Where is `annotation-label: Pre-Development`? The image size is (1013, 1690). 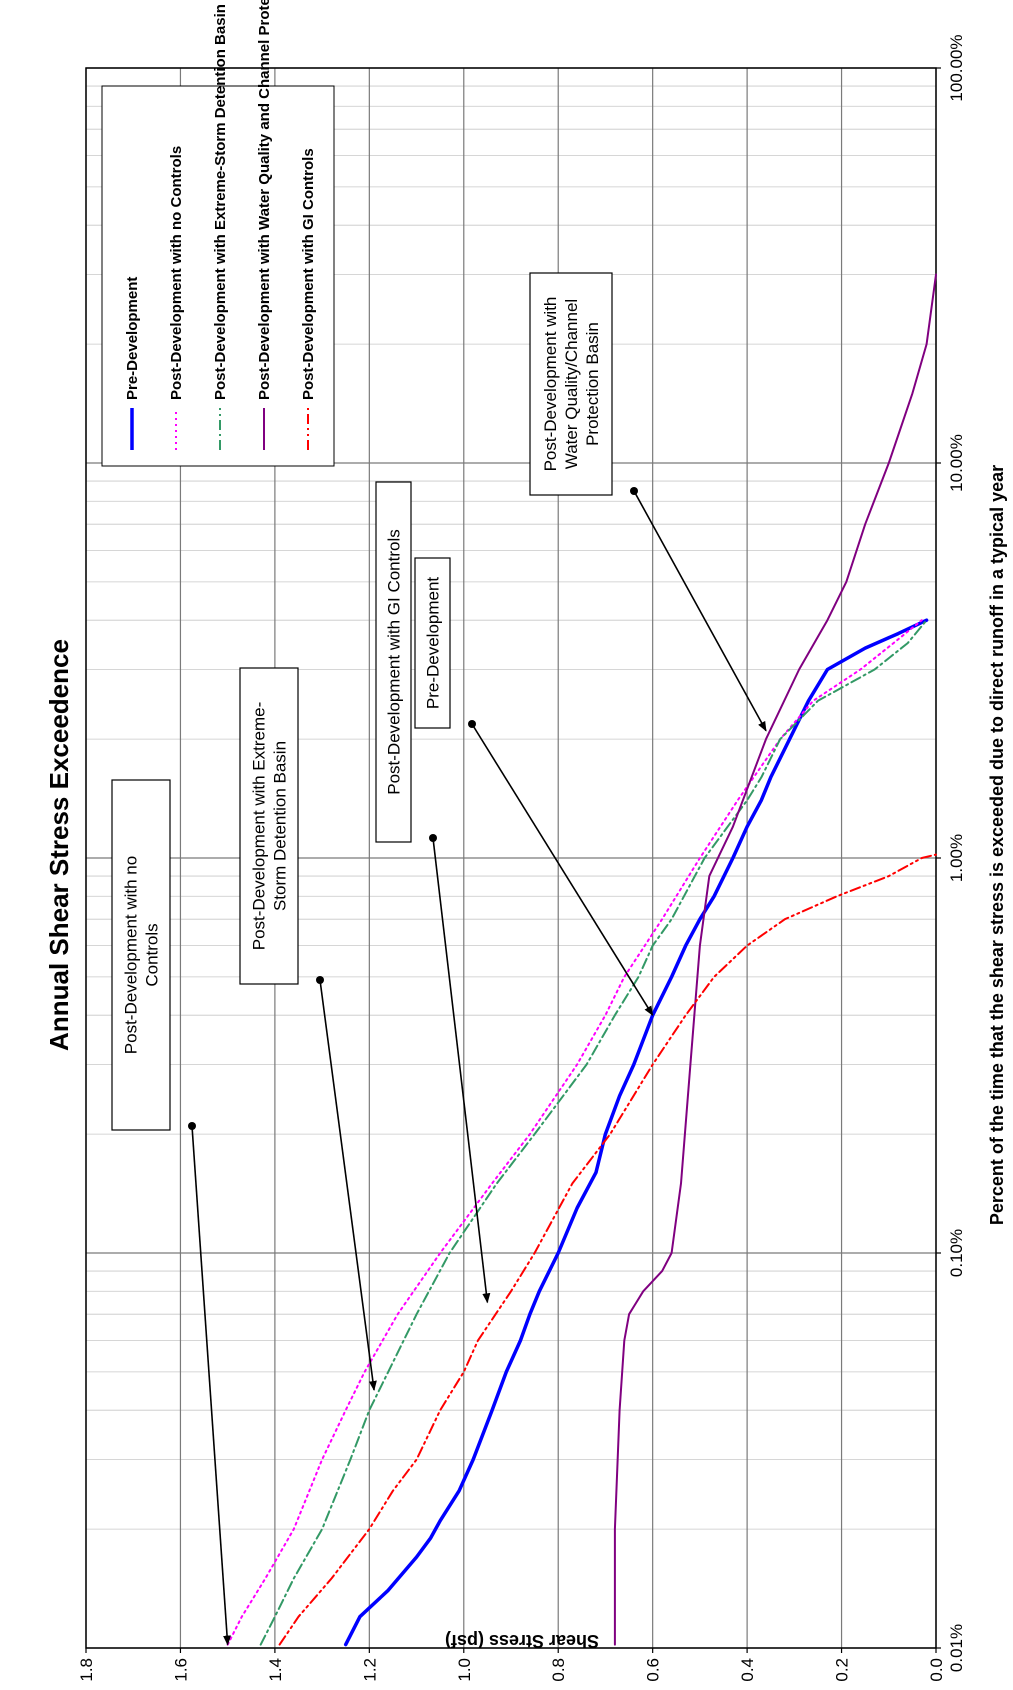 annotation-label: Pre-Development is located at coordinates (433, 643).